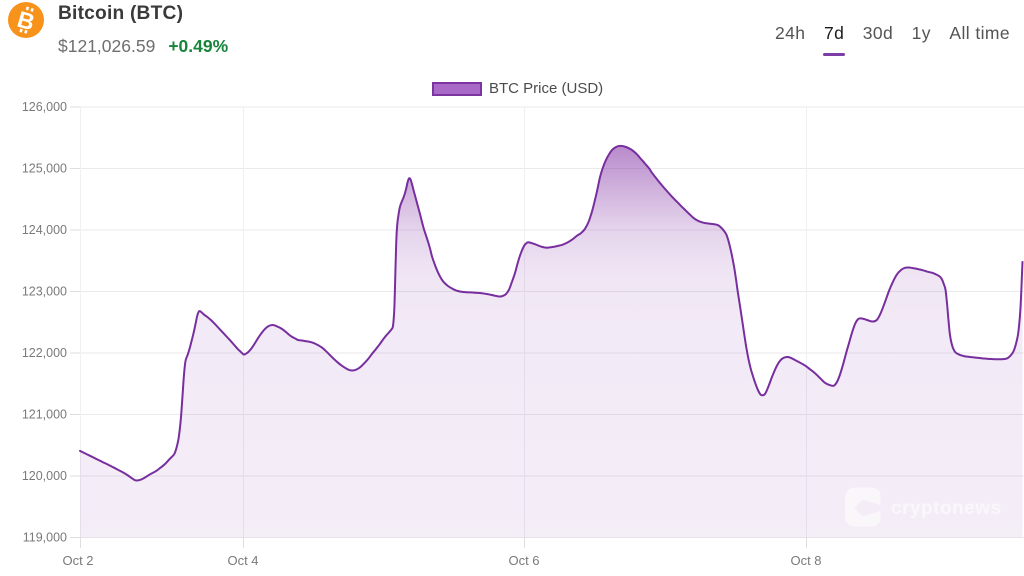 Image resolution: width=1024 pixels, height=576 pixels. I want to click on svg-text: 126,000, so click(44, 107).